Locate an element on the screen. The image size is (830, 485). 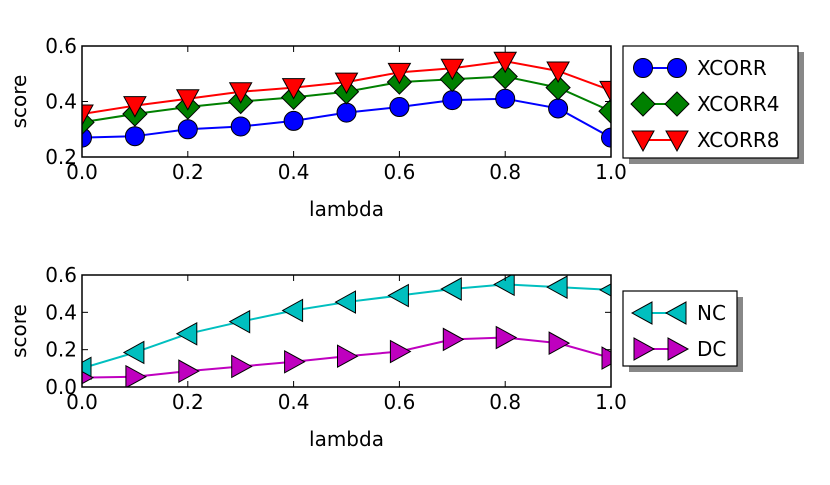
legend-label-xcorr4: XCORR4 is located at coordinates (738, 104).